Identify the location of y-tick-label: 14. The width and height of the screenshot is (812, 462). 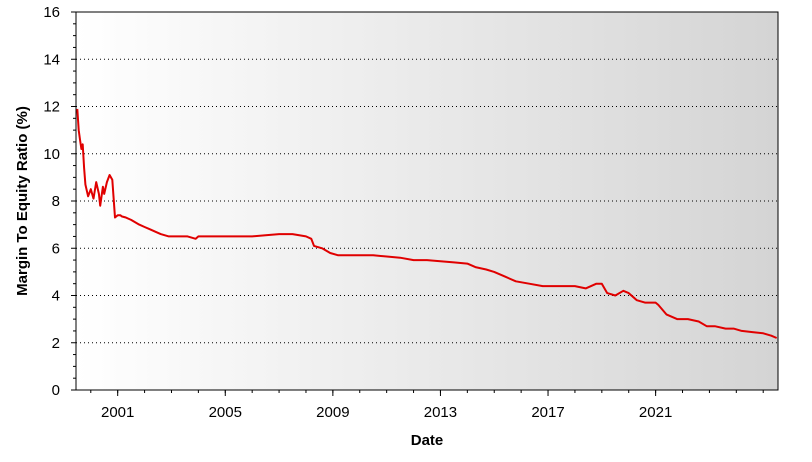
(51, 59).